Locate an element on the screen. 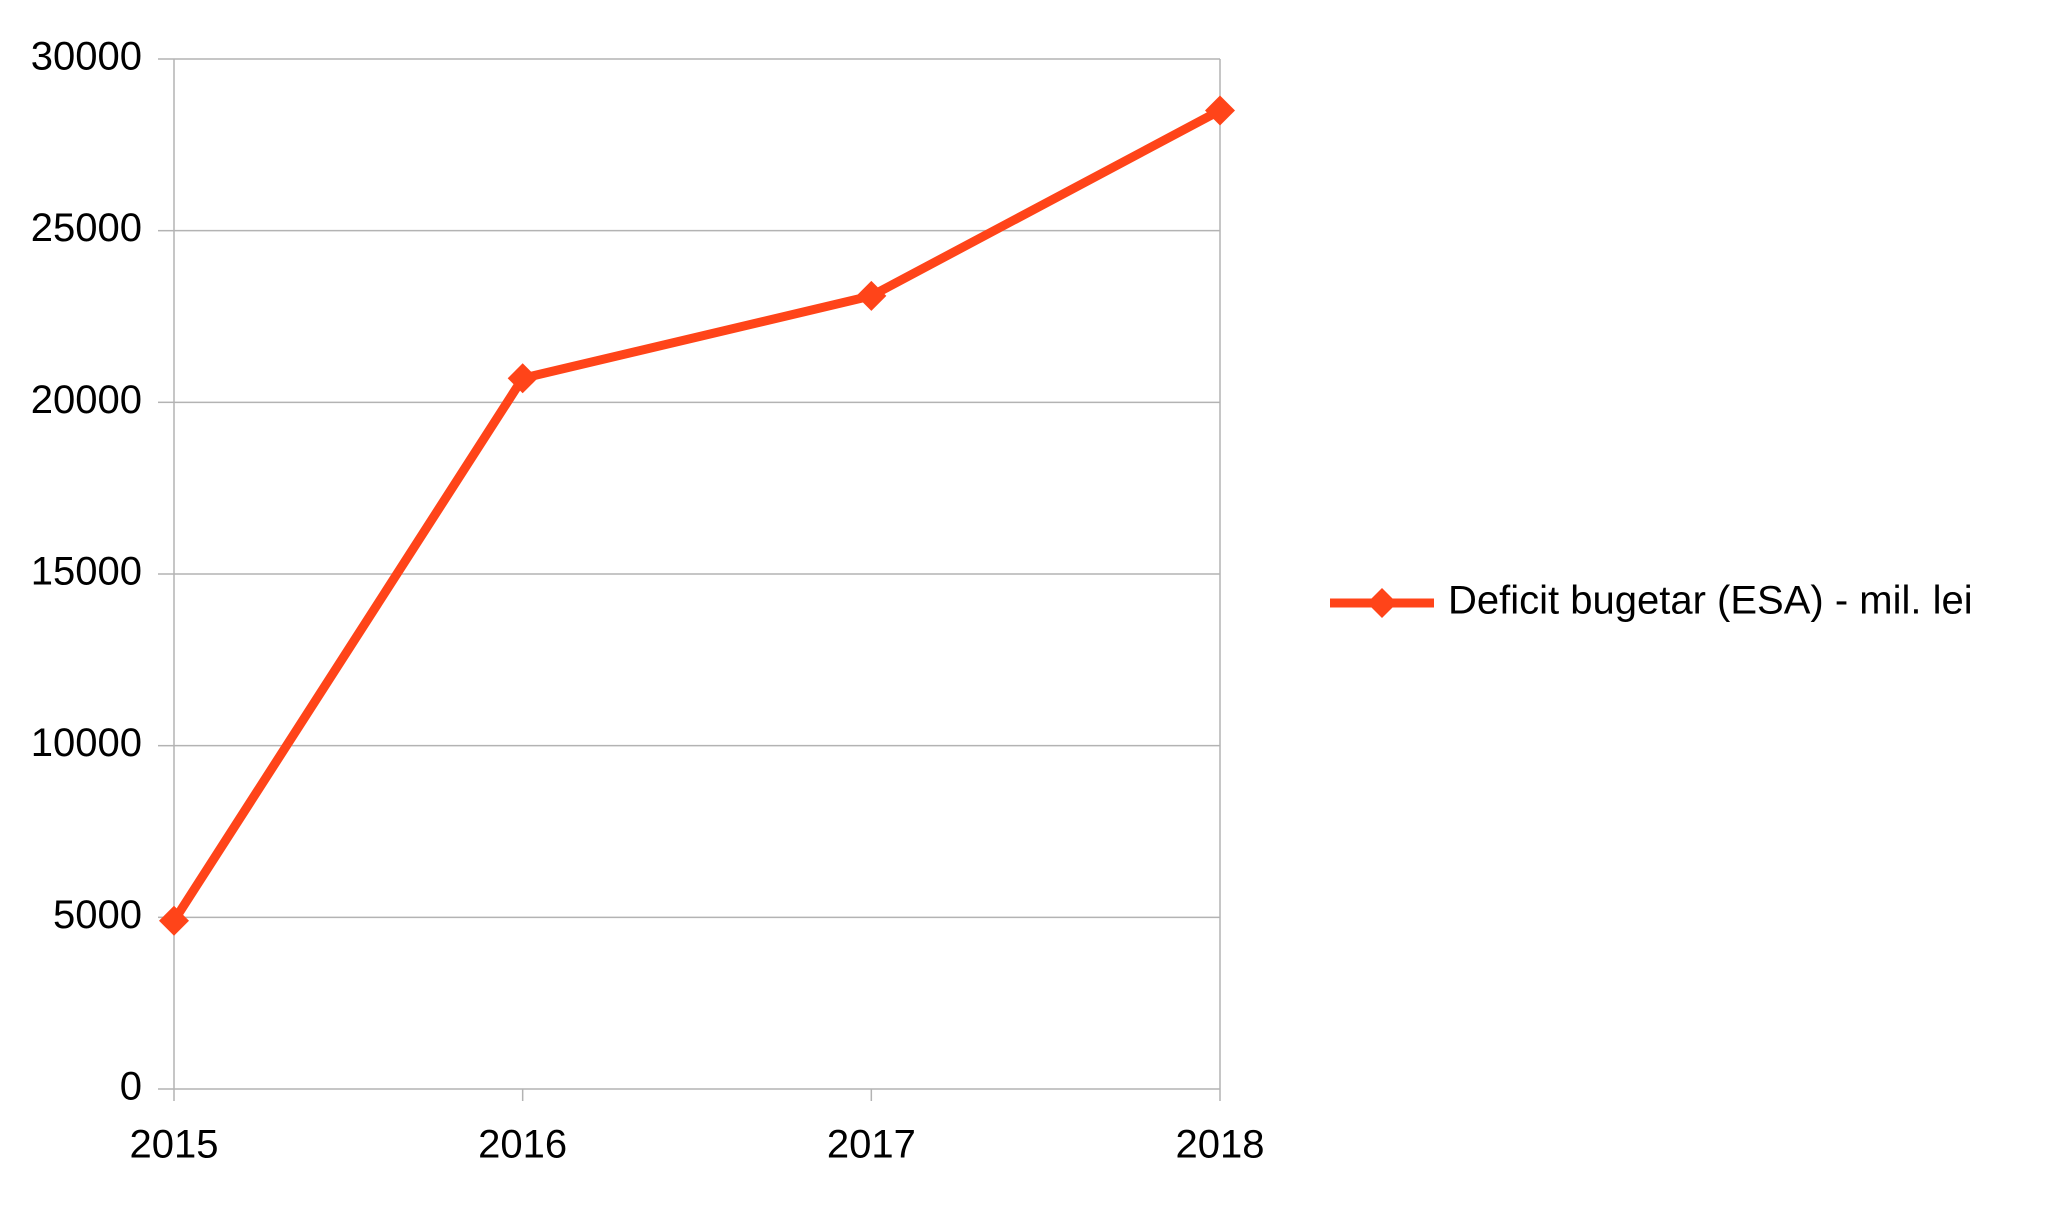 The image size is (2054, 1217). y-tick-label: 20000 is located at coordinates (86, 400).